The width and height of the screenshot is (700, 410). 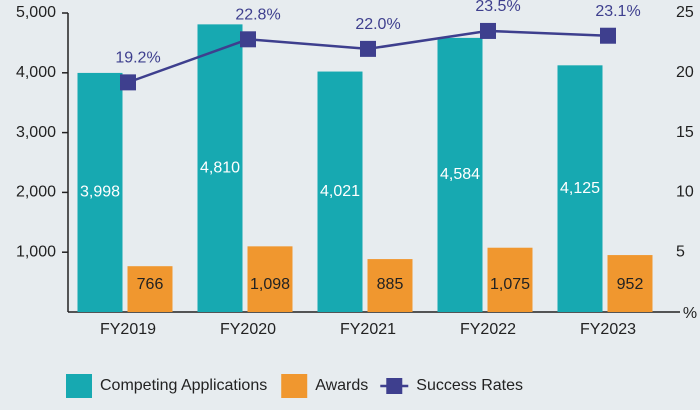 What do you see at coordinates (257, 15) in the screenshot?
I see `line-value-label: 22.8%` at bounding box center [257, 15].